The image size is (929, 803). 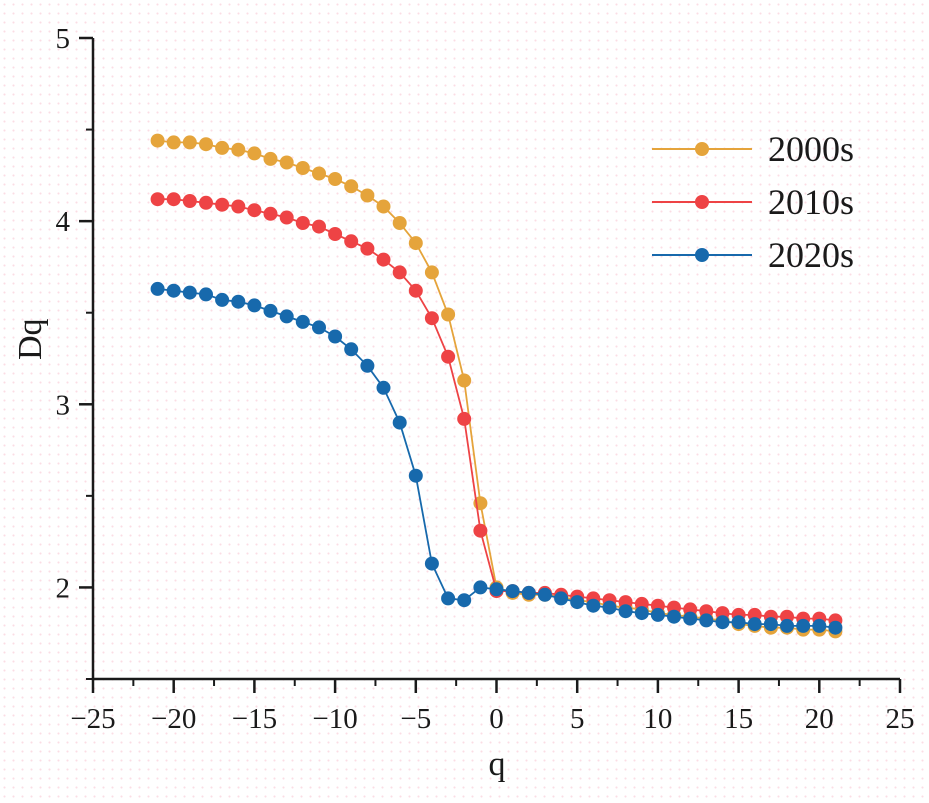 I want to click on legend-marker-2020s, so click(x=702, y=255).